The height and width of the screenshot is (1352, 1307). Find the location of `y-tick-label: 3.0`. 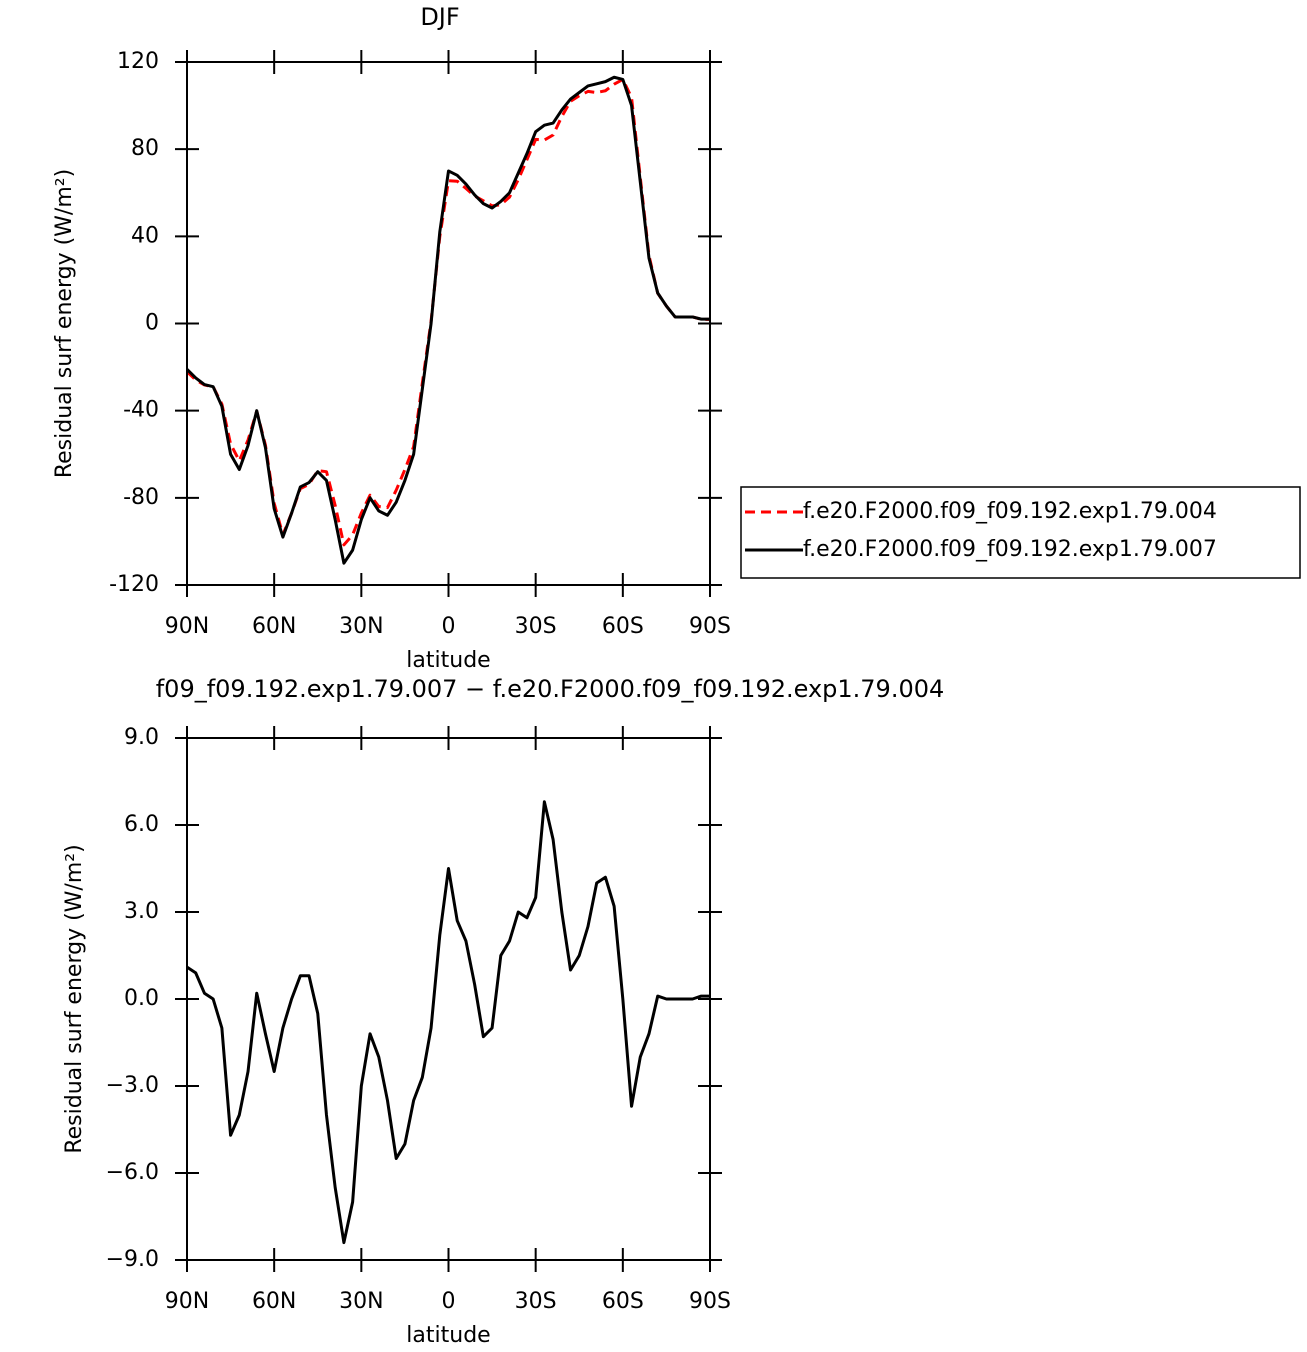

y-tick-label: 3.0 is located at coordinates (141, 911).